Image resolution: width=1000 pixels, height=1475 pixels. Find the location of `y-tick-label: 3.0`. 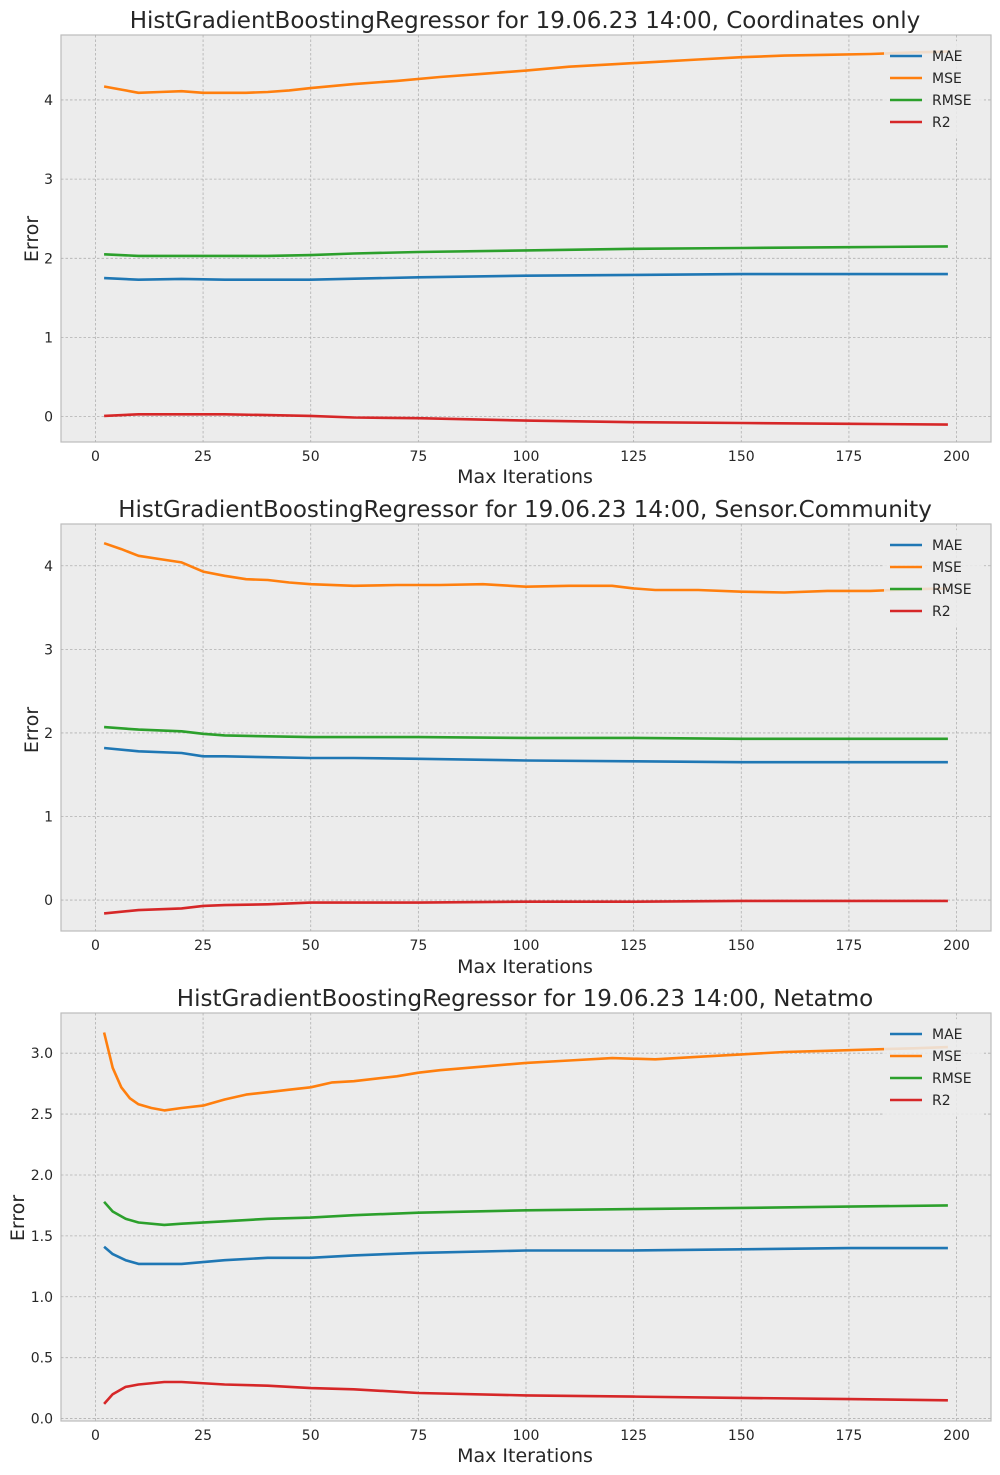

y-tick-label: 3.0 is located at coordinates (42, 1054).